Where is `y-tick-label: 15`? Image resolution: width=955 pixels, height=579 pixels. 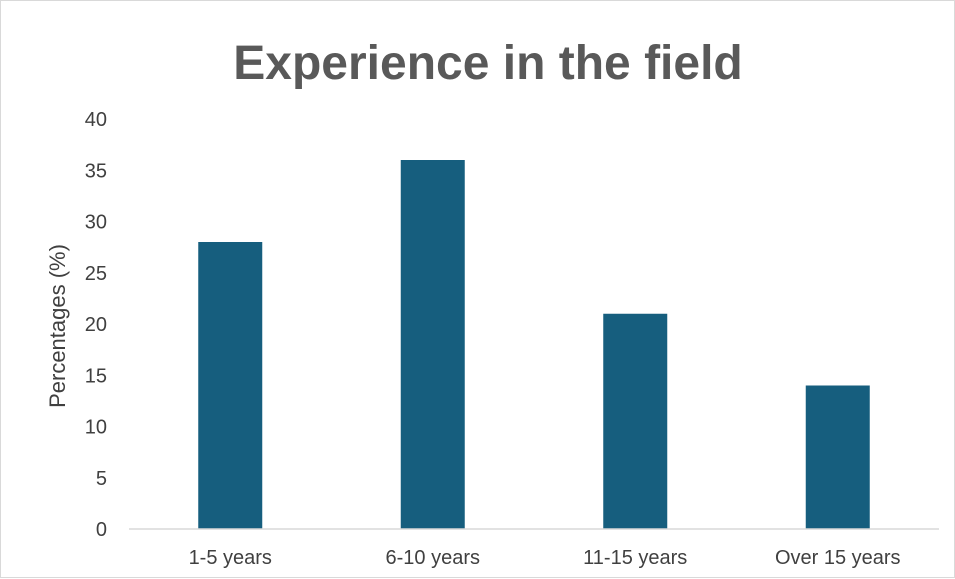
y-tick-label: 15 is located at coordinates (96, 376).